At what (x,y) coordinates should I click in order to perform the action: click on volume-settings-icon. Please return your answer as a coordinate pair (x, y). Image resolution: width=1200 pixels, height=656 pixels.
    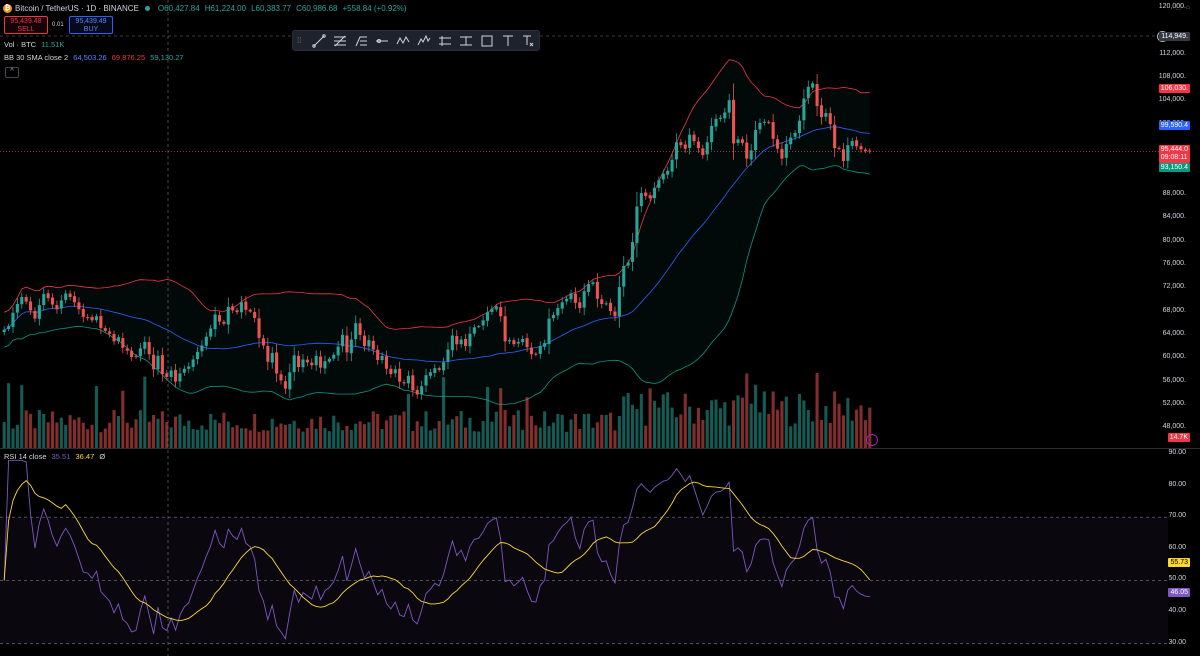
    Looking at the image, I should click on (872, 440).